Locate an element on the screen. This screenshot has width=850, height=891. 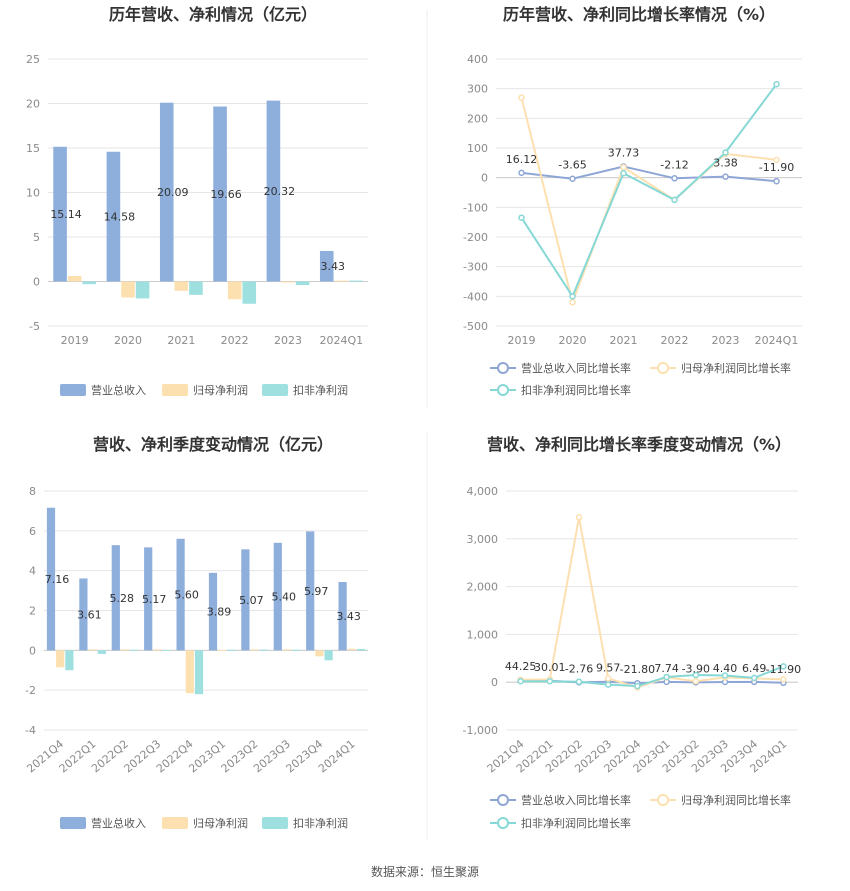
legend-label: 扣非净利润同比增长率 is located at coordinates (576, 390).